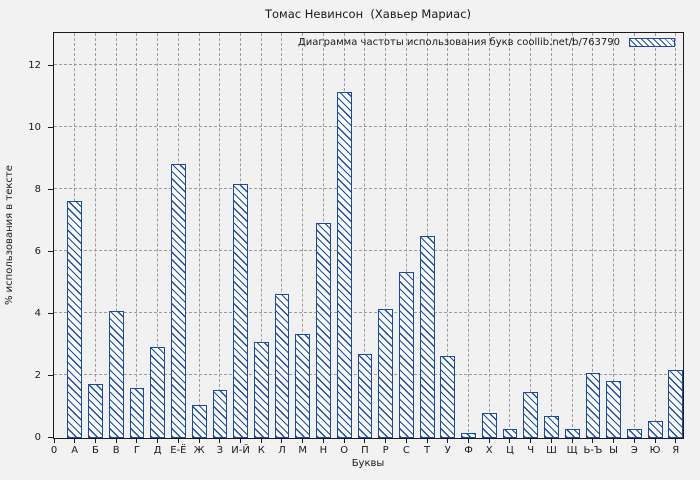 Image resolution: width=700 pixels, height=480 pixels. What do you see at coordinates (368, 463) in the screenshot?
I see `x-axis-title: Буквы` at bounding box center [368, 463].